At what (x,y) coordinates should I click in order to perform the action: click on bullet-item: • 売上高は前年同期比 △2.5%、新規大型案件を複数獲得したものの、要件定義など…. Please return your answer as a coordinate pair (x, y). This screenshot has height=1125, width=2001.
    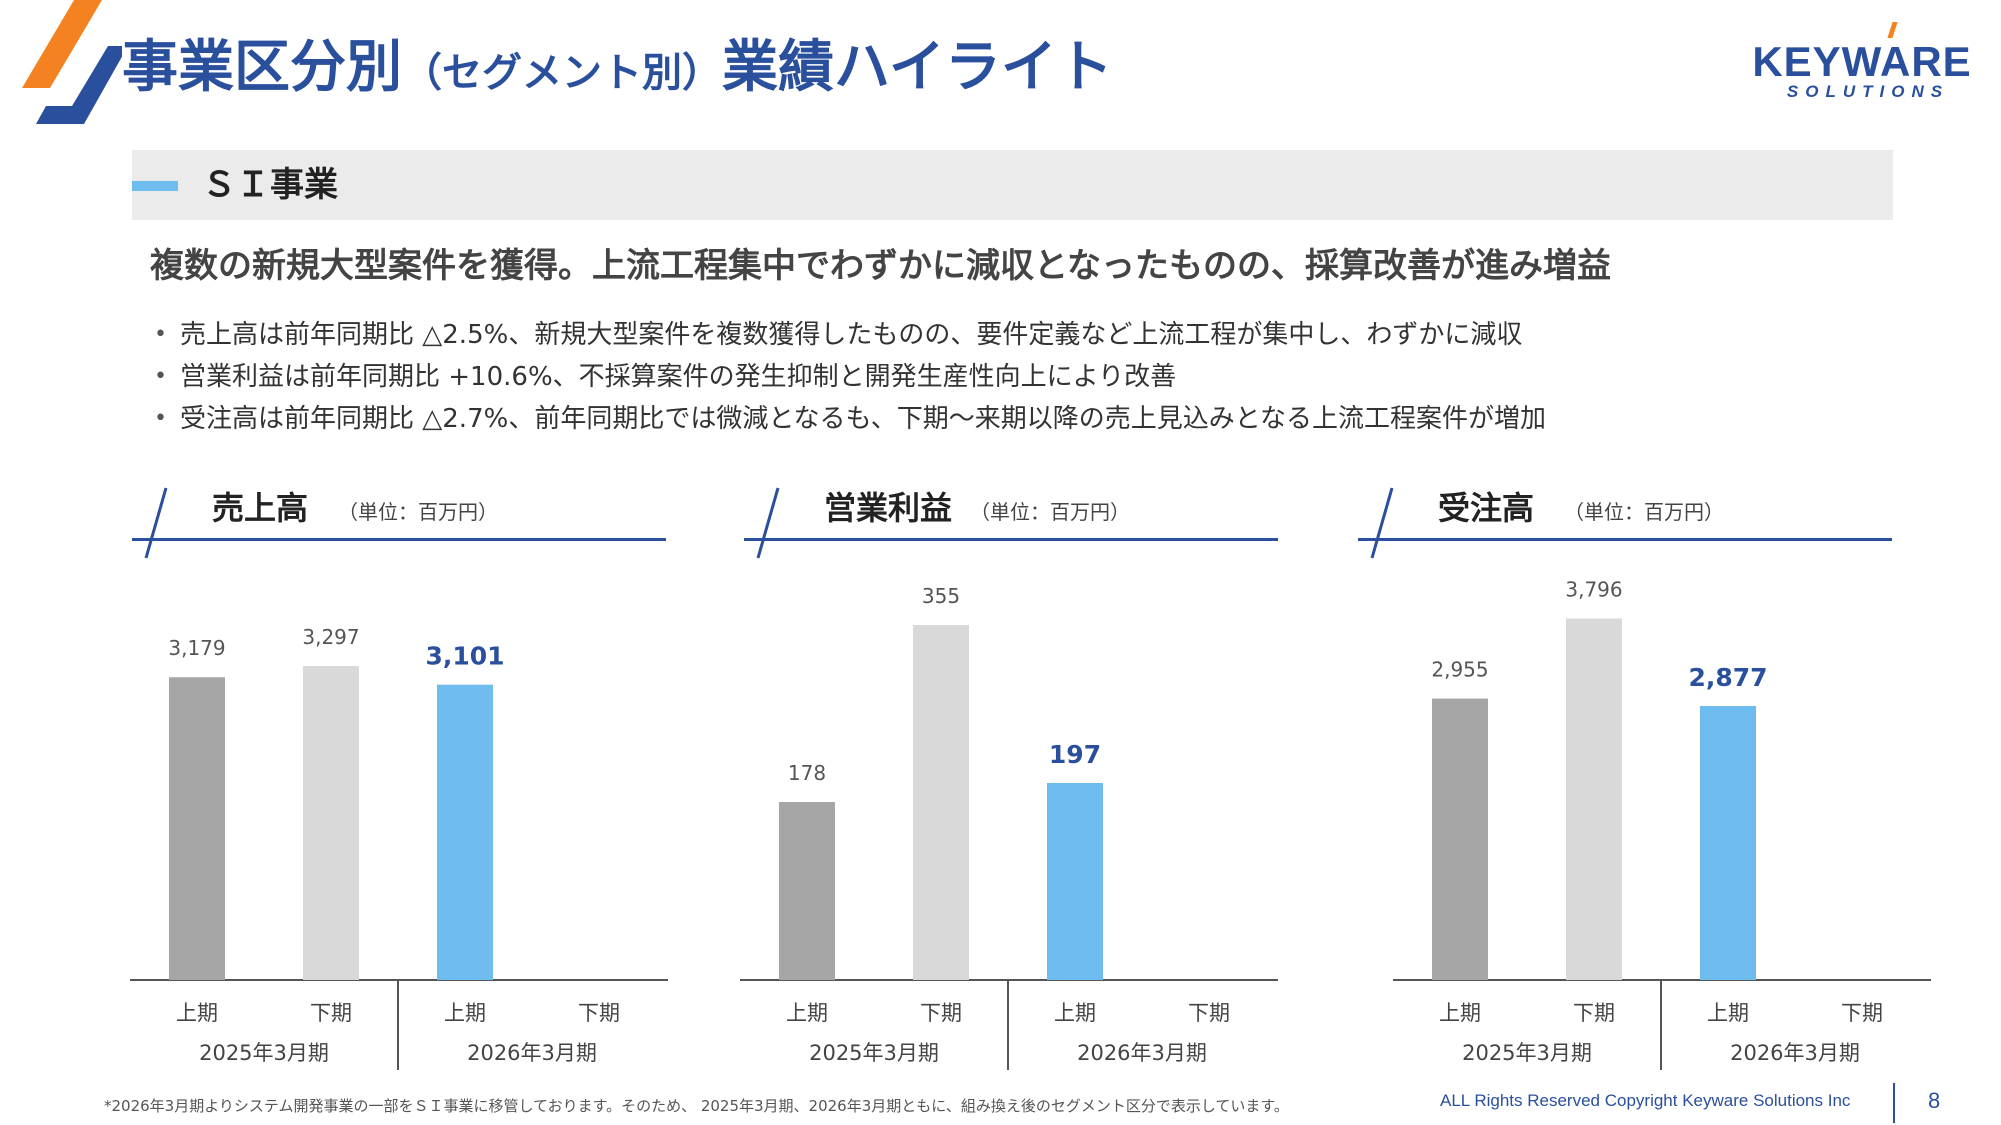
    Looking at the image, I should click on (1012, 335).